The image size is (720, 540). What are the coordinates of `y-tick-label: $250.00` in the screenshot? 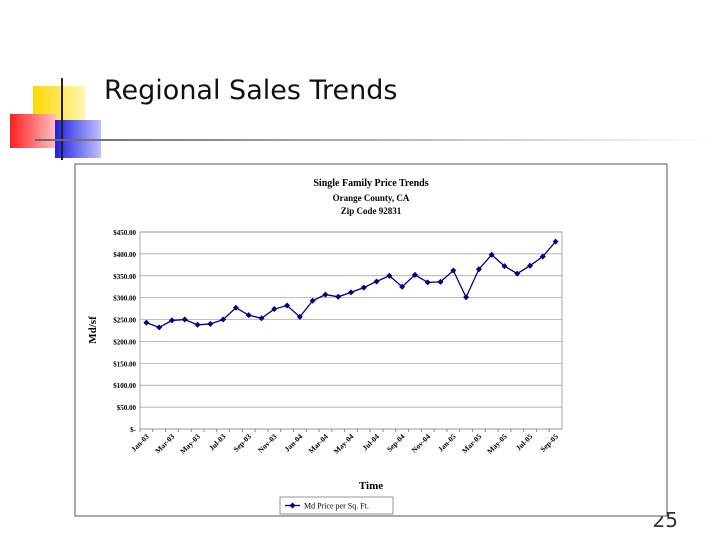 It's located at (124, 321).